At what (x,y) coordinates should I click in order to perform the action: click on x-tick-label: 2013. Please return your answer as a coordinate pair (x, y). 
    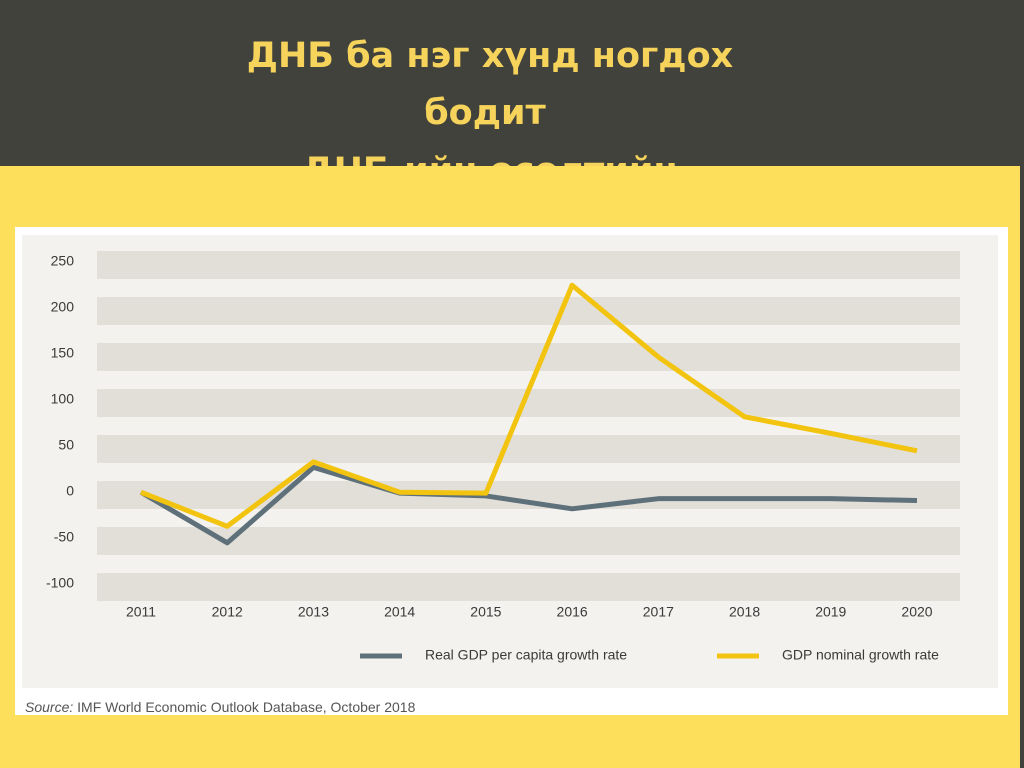
    Looking at the image, I should click on (313, 612).